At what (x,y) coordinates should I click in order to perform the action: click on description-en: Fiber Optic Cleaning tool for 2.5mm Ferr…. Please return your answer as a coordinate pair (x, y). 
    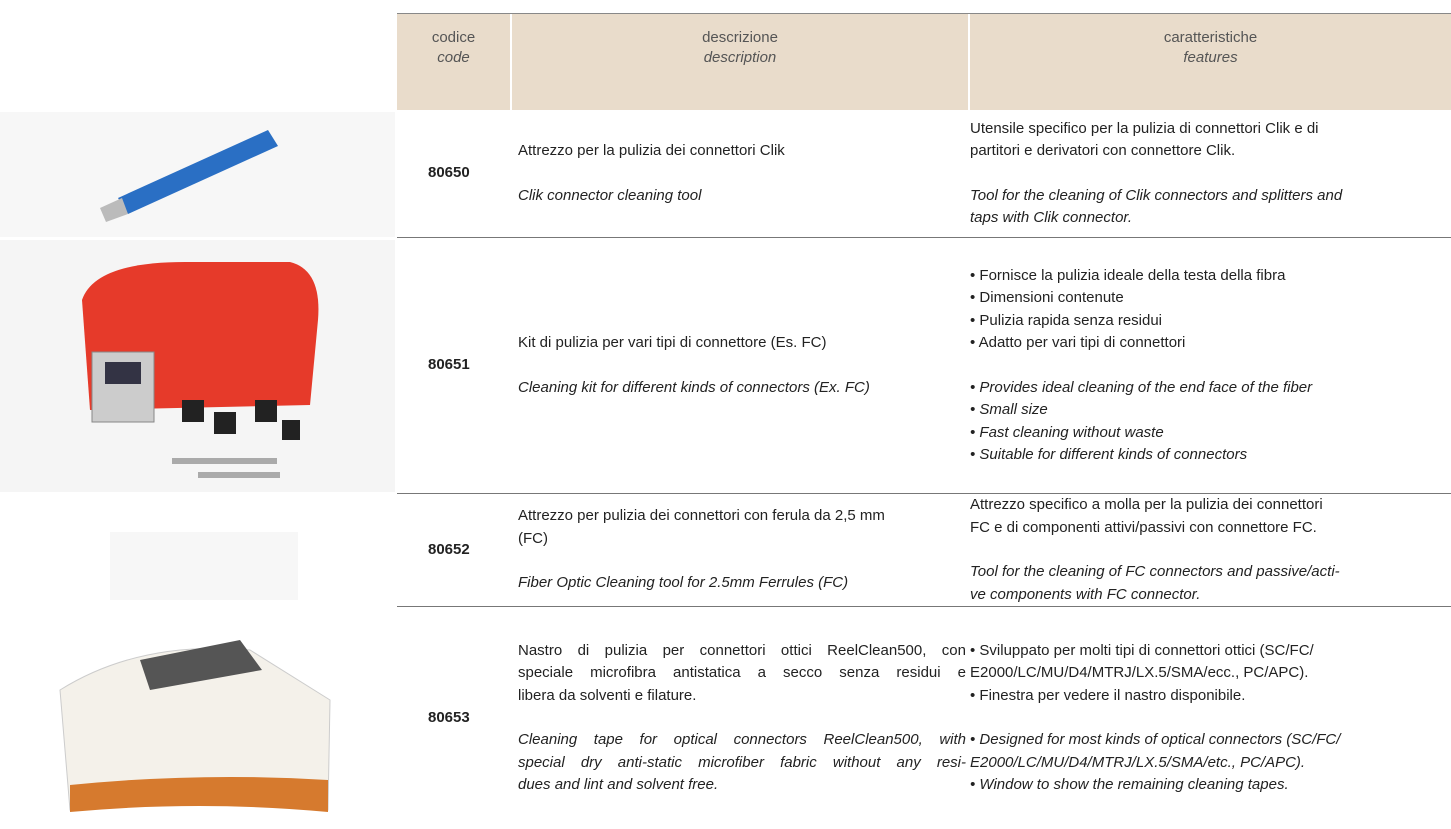
    Looking at the image, I should click on (742, 583).